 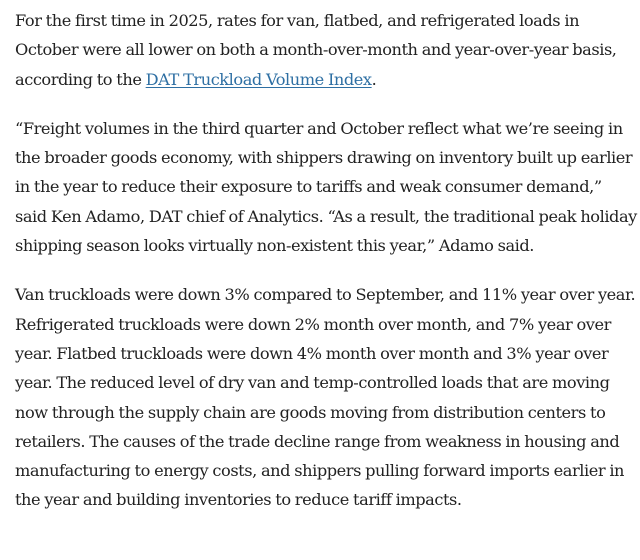 What do you see at coordinates (374, 79) in the screenshot?
I see `paragraph-intro-end: .` at bounding box center [374, 79].